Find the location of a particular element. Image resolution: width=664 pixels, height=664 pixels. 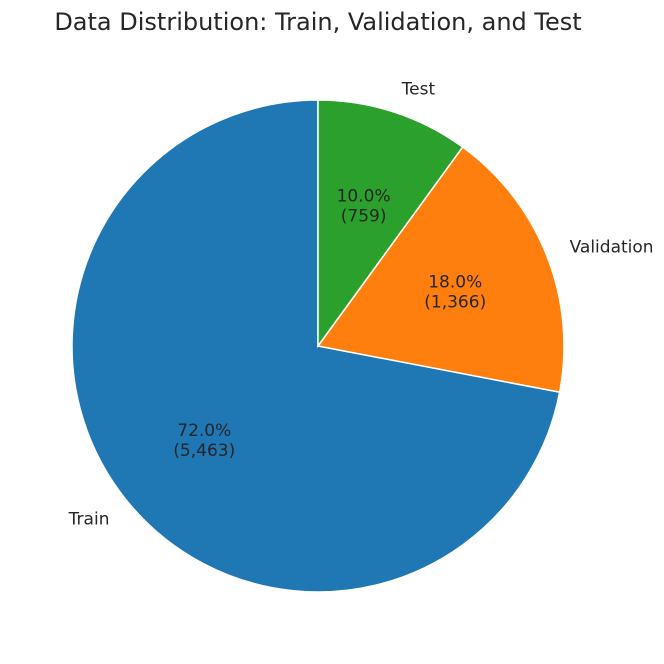

slice-percent-train: 72.0% is located at coordinates (204, 431).